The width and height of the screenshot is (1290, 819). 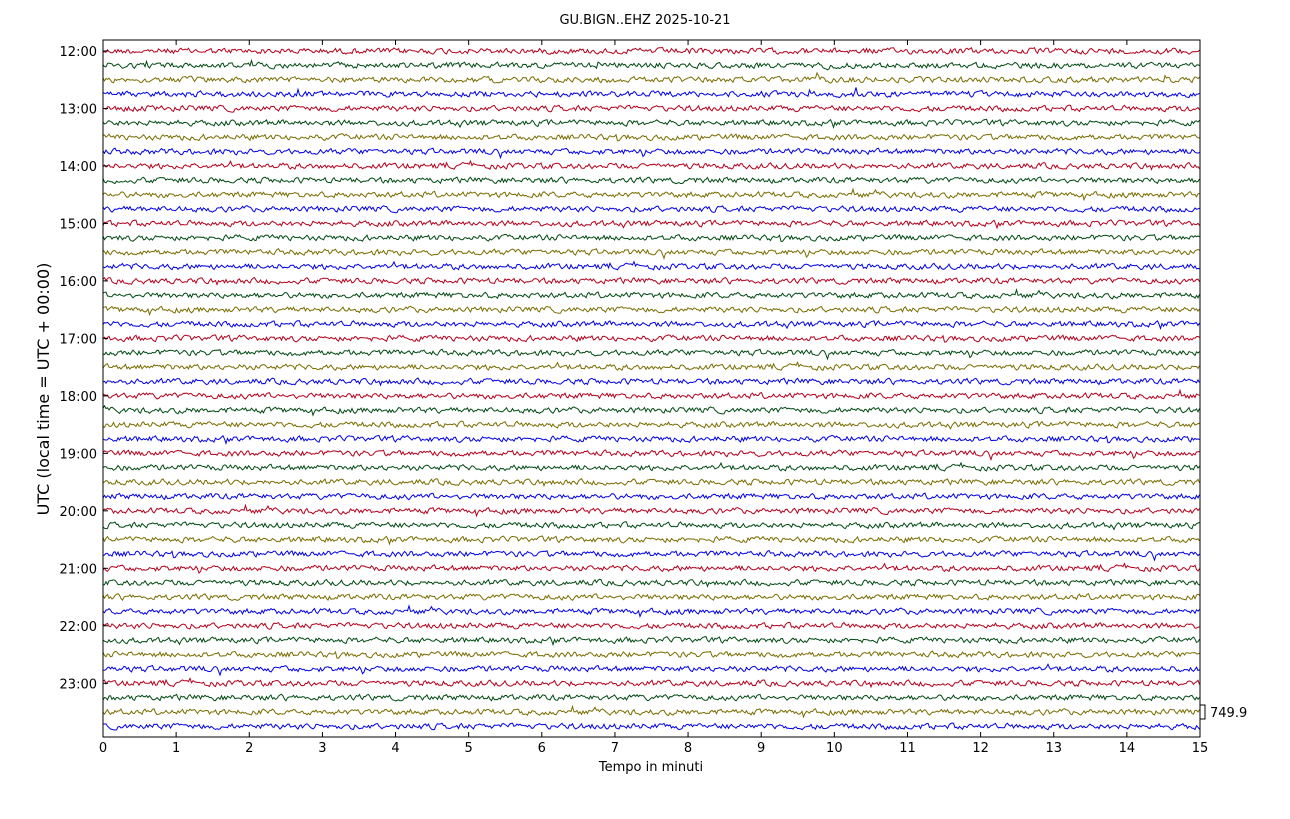 I want to click on x-tick-label: 0, so click(x=103, y=748).